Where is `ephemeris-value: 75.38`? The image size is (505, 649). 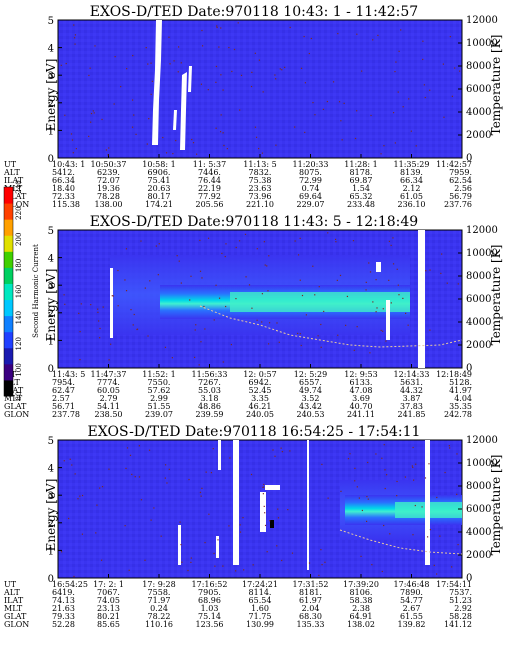 ephemeris-value: 75.38 is located at coordinates (260, 180).